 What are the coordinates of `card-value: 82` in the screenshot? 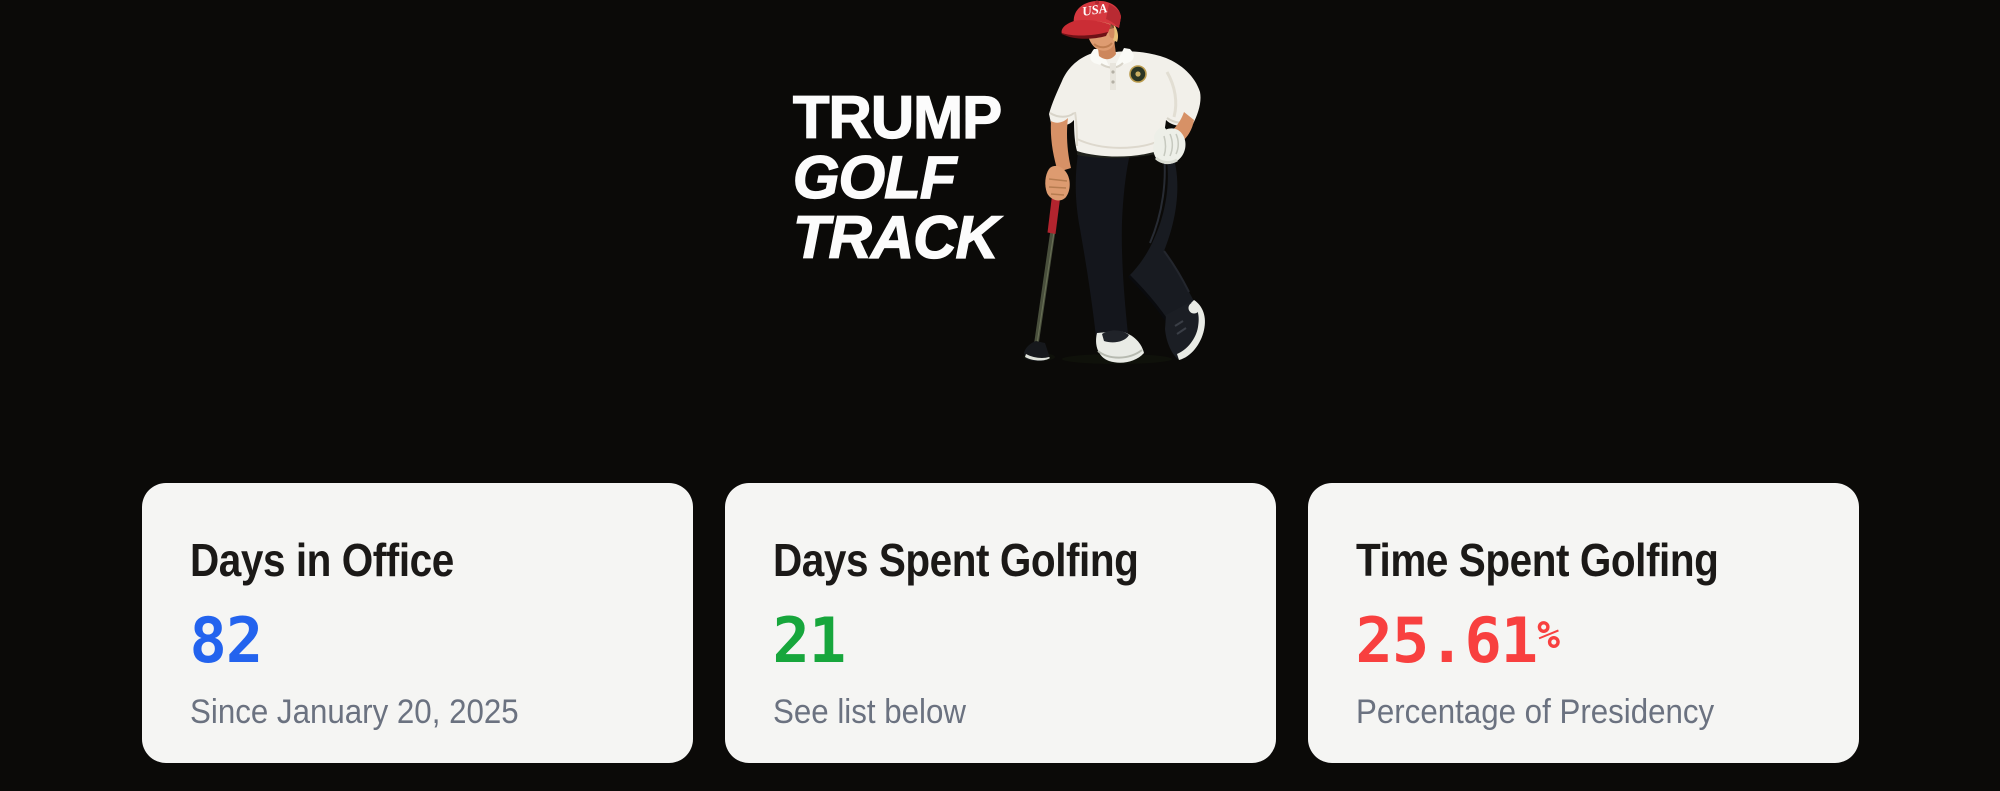 It's located at (417, 638).